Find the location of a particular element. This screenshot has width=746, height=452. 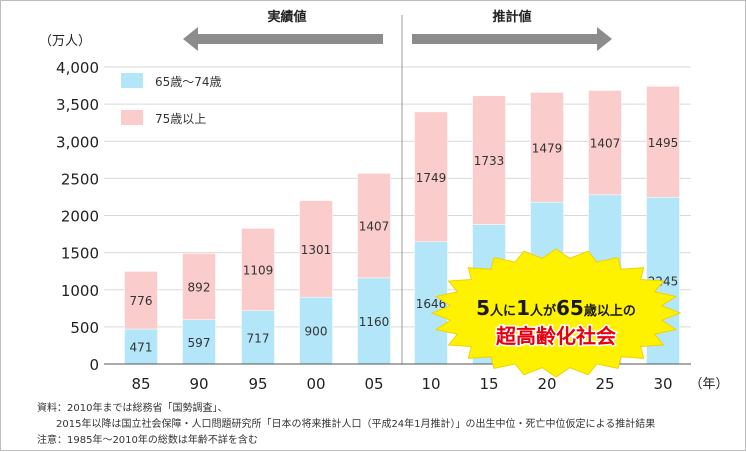

callout-line-1-part: 5 is located at coordinates (483, 308).